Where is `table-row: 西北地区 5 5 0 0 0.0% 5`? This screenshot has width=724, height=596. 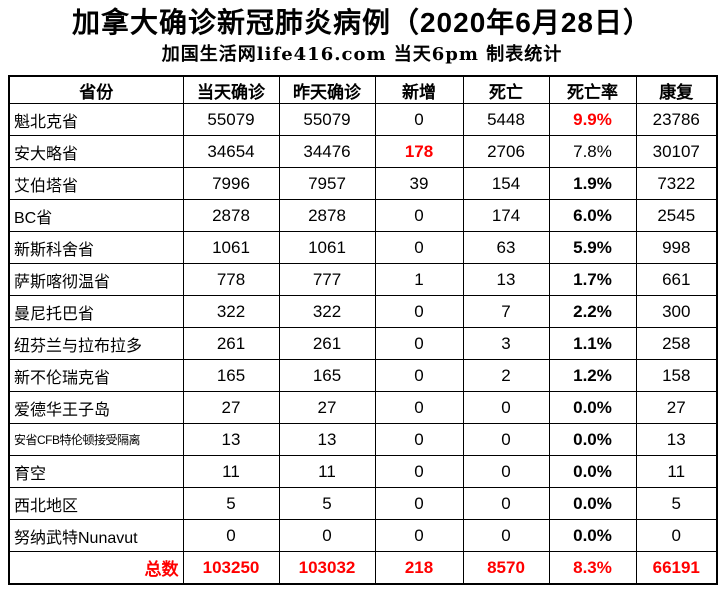 table-row: 西北地区 5 5 0 0 0.0% 5 is located at coordinates (363, 503).